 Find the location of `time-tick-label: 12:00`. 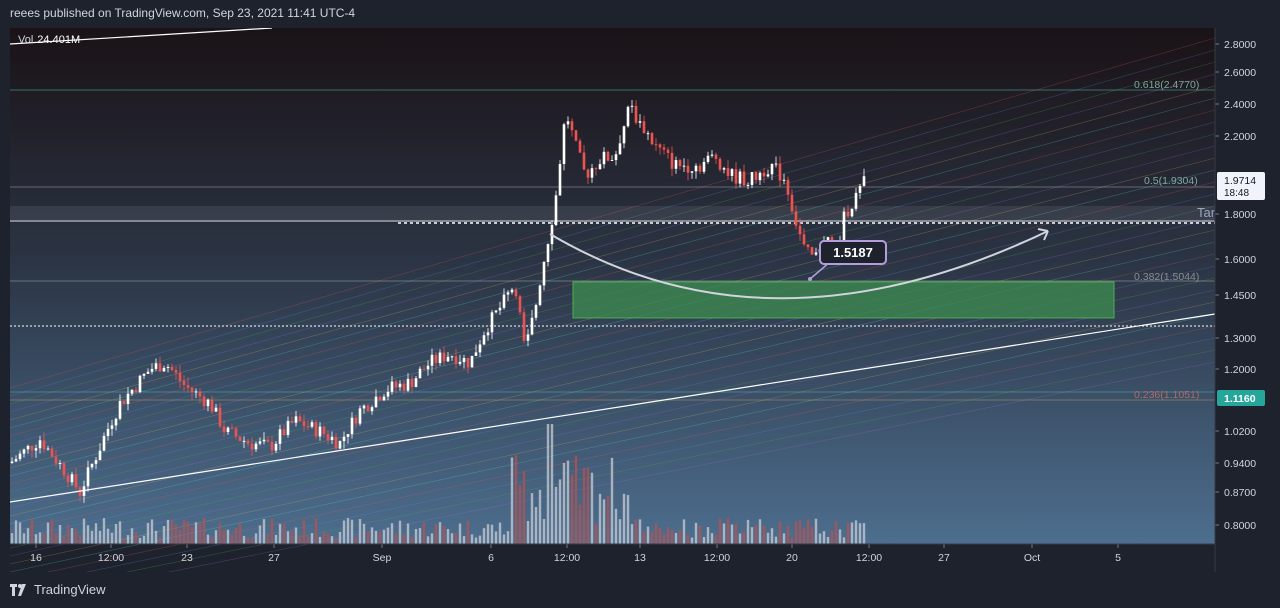

time-tick-label: 12:00 is located at coordinates (111, 558).